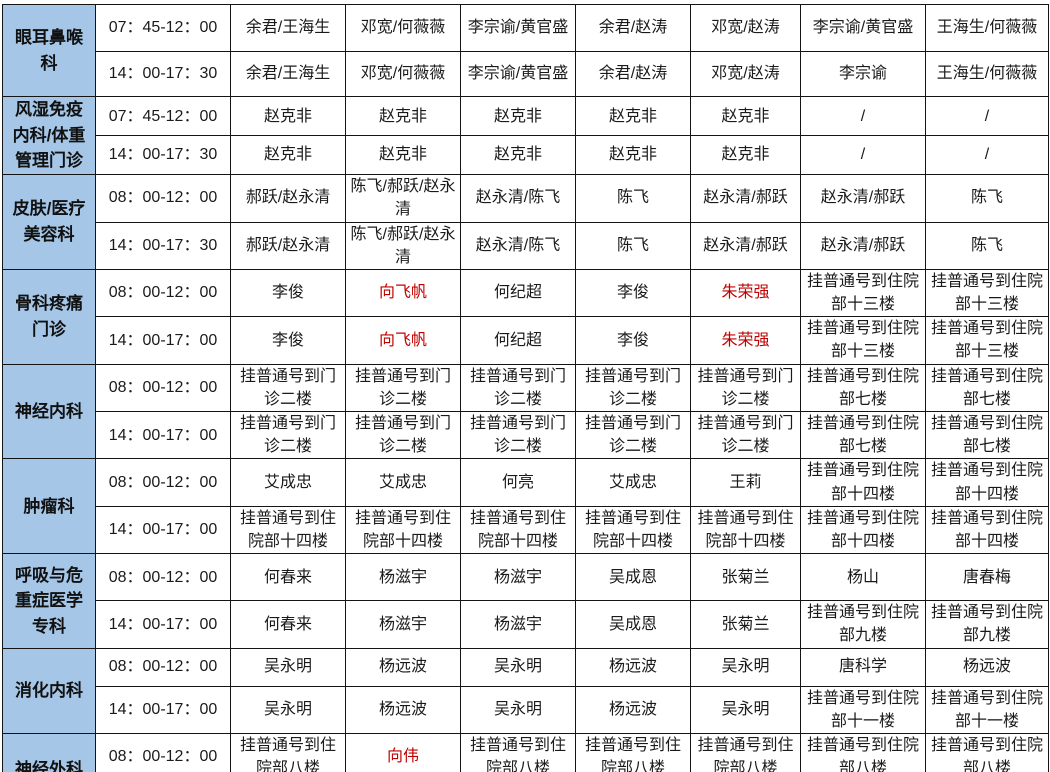  I want to click on doctor-cell: 朱荣强, so click(745, 293).